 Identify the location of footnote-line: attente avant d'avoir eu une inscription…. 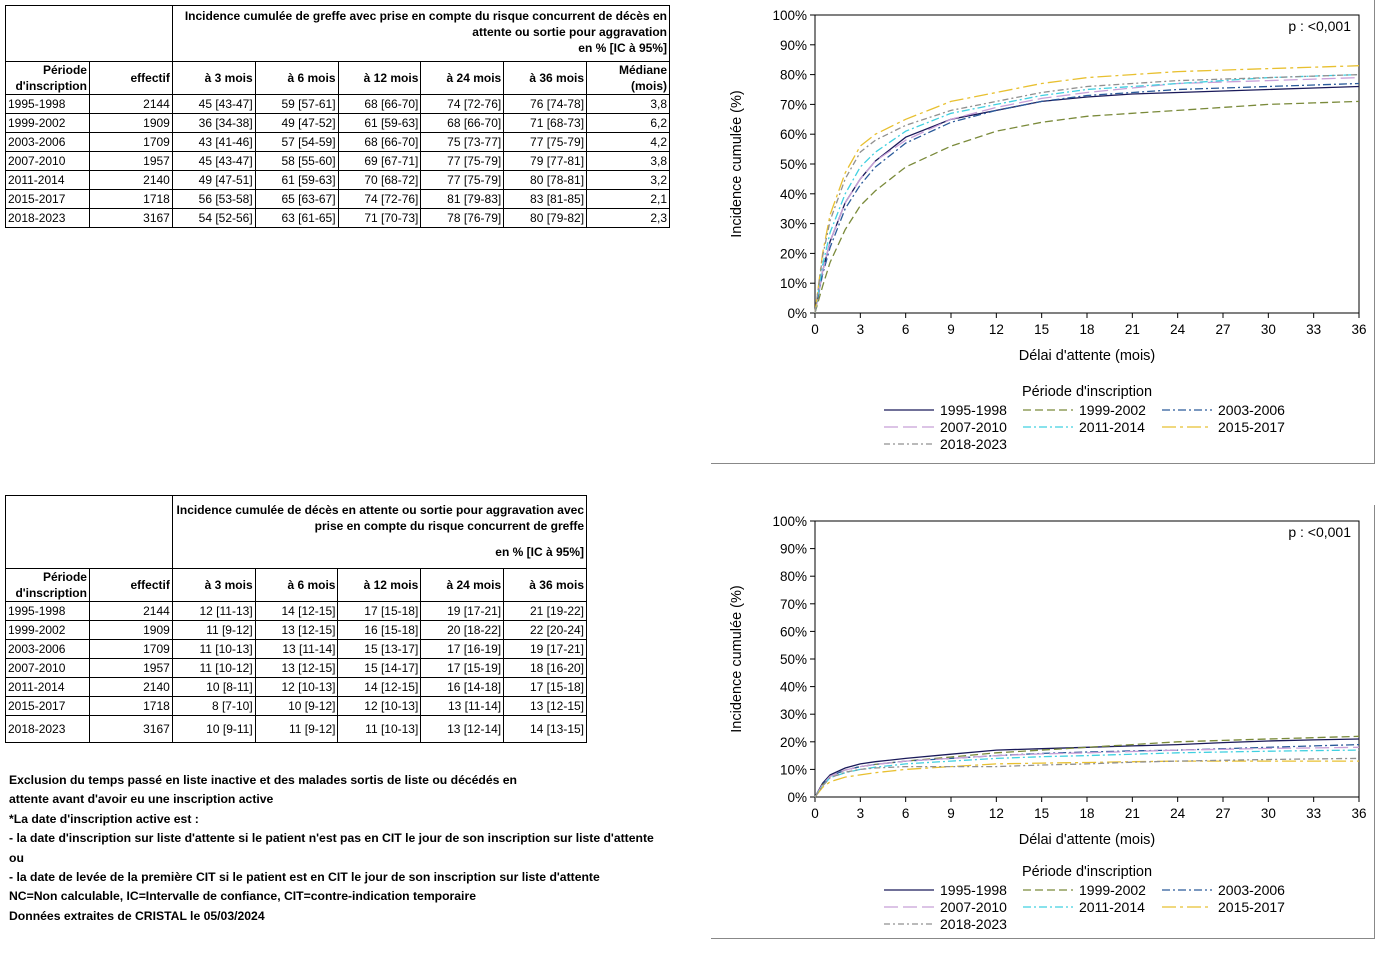
(141, 799).